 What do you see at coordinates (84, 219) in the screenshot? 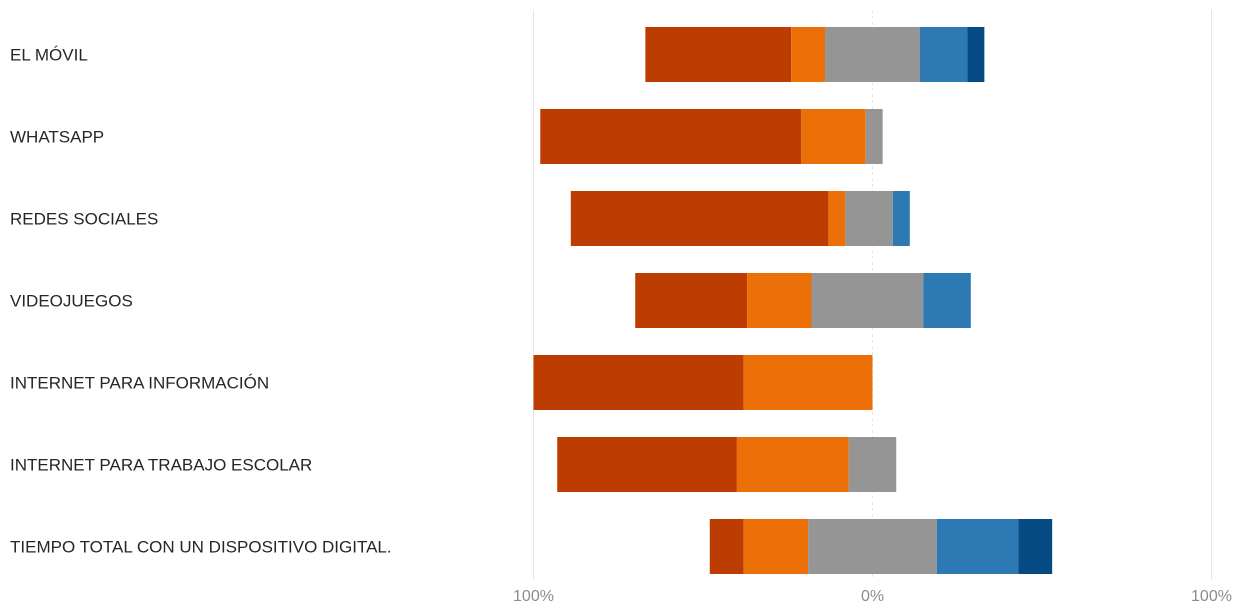
I see `category-label: REDES SOCIALES` at bounding box center [84, 219].